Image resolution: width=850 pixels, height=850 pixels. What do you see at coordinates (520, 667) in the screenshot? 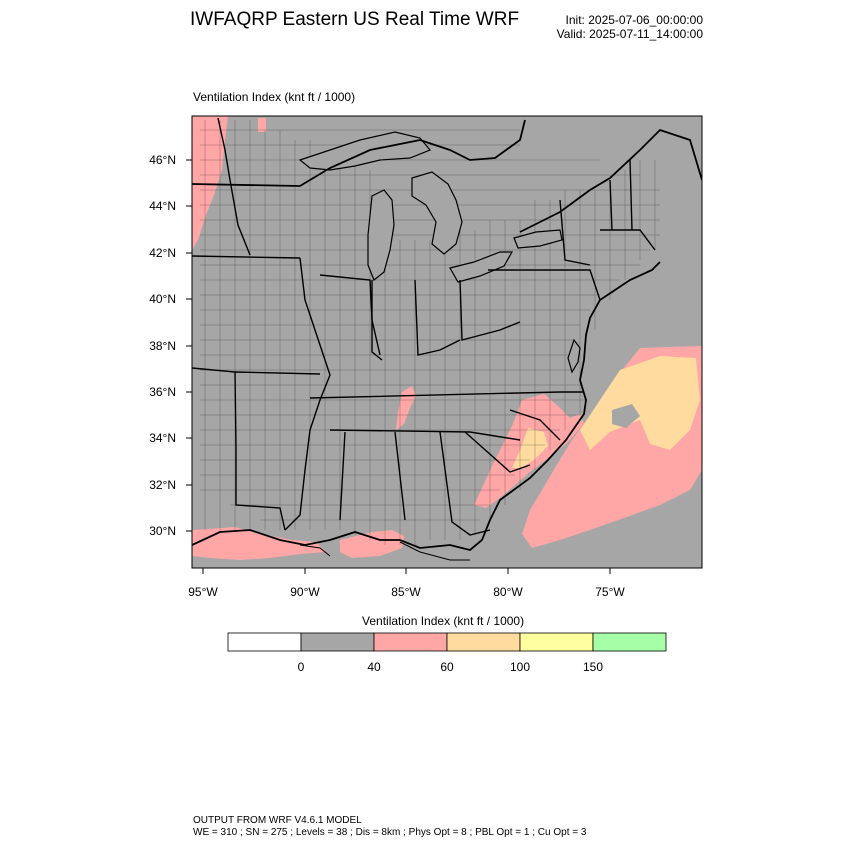
I see `colorbar-label: 100` at bounding box center [520, 667].